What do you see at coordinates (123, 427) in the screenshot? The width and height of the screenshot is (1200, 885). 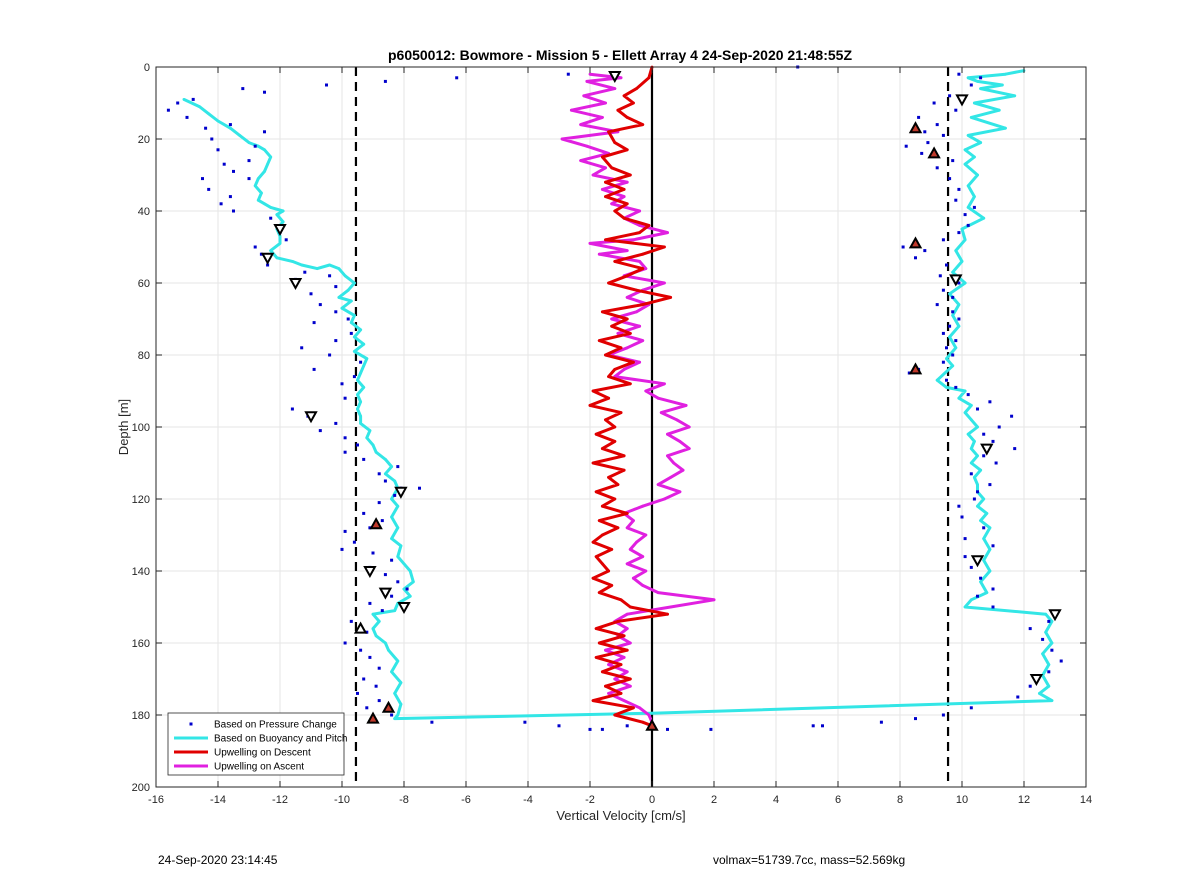 I see `y-axis-label: Depth [m]` at bounding box center [123, 427].